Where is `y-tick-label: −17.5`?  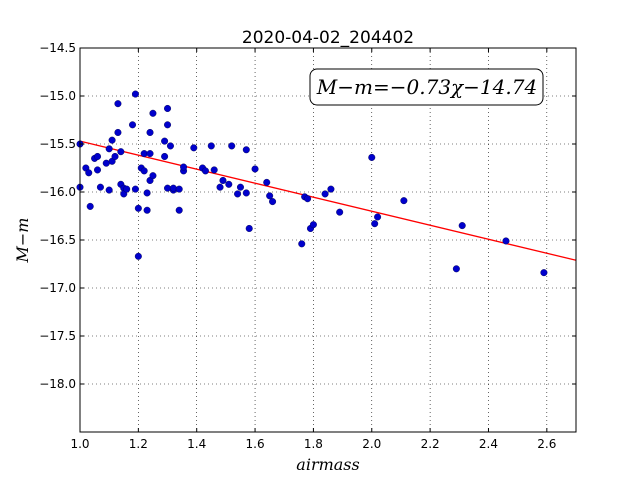
y-tick-label: −17.5 is located at coordinates (57, 336).